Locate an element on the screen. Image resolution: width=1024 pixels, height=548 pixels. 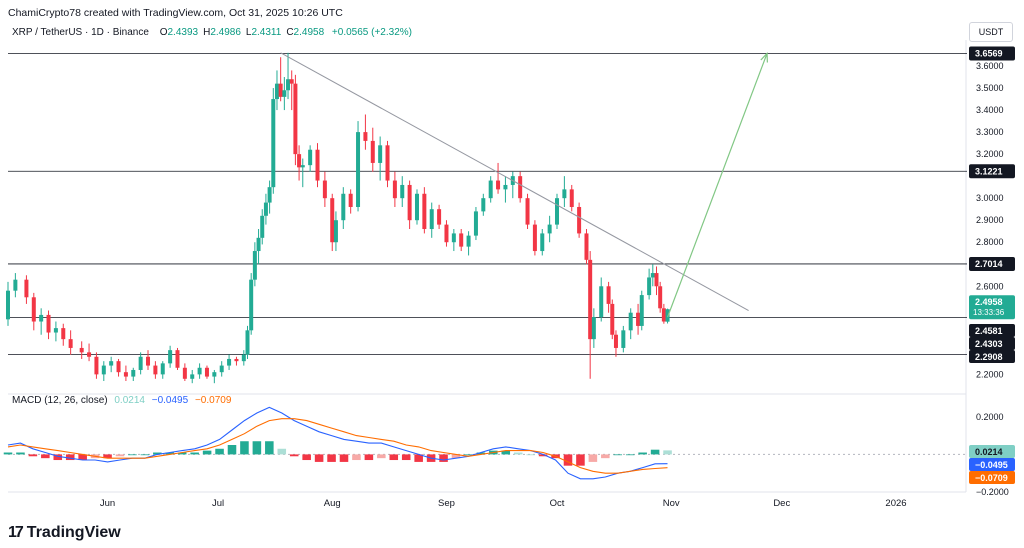
time-axis: Jun Jul Aug Sep Oct Nov Dec 2026 is located at coordinates (503, 503).